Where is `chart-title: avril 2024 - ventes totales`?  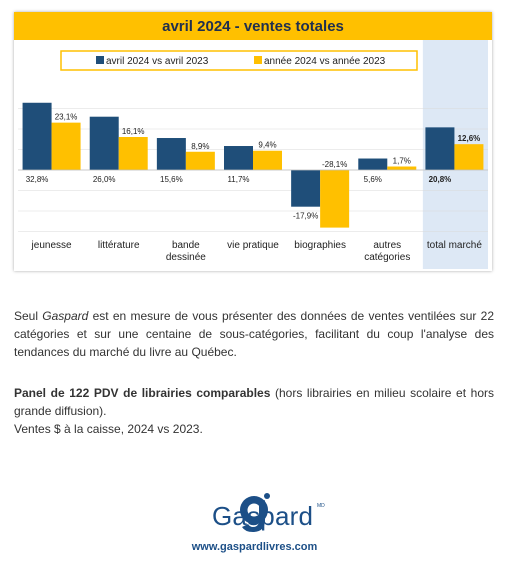 chart-title: avril 2024 - ventes totales is located at coordinates (253, 26).